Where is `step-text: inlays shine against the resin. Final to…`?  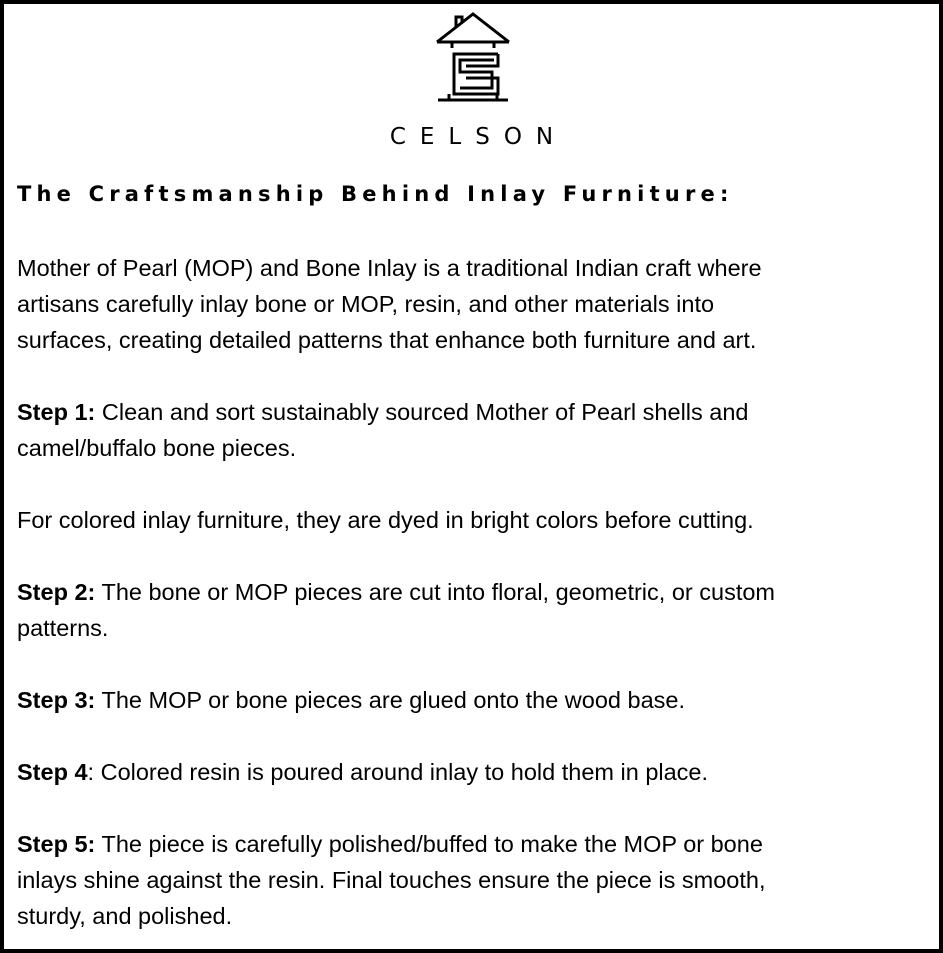 step-text: inlays shine against the resin. Final to… is located at coordinates (391, 880).